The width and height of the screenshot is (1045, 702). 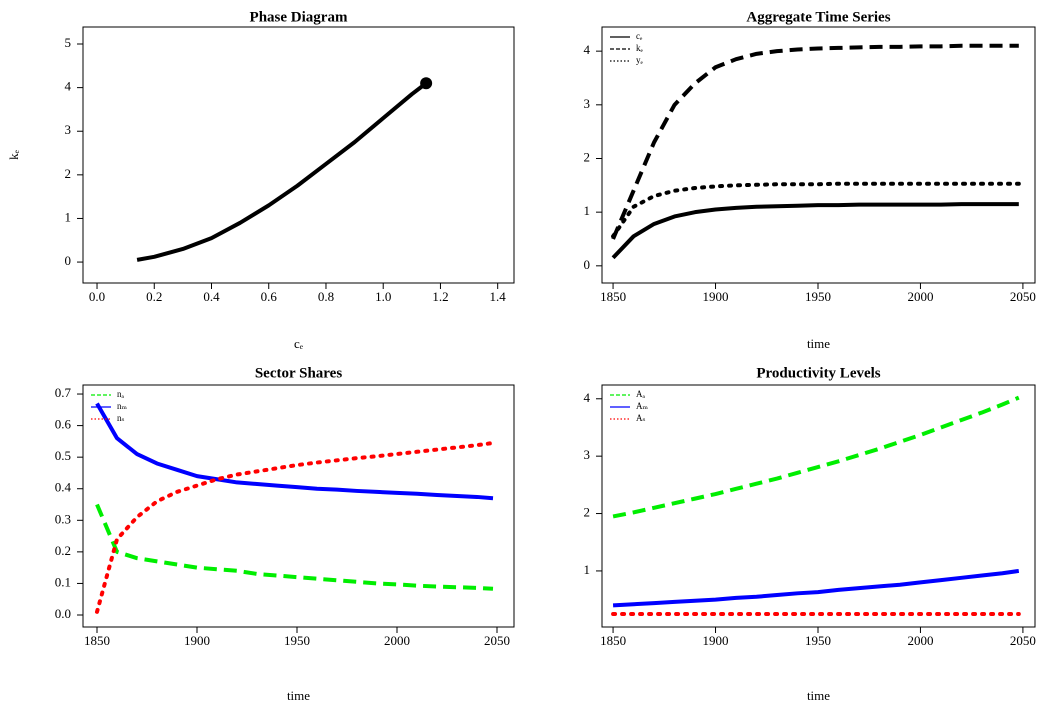 What do you see at coordinates (640, 60) in the screenshot?
I see `legend-label: yₑ` at bounding box center [640, 60].